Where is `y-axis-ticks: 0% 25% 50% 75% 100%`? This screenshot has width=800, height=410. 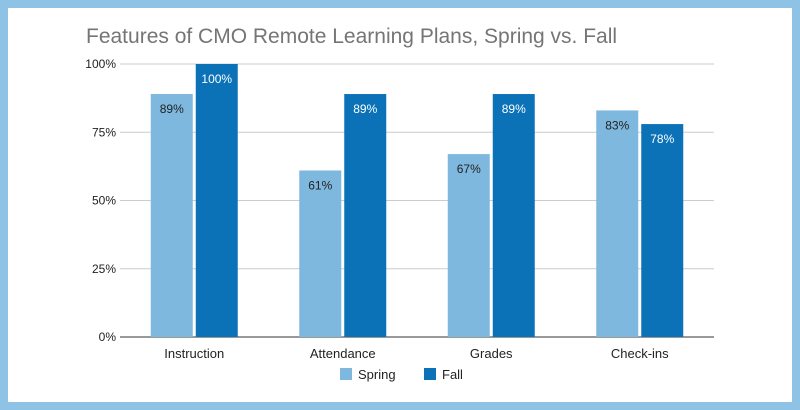 y-axis-ticks: 0% 25% 50% 75% 100% is located at coordinates (100, 200).